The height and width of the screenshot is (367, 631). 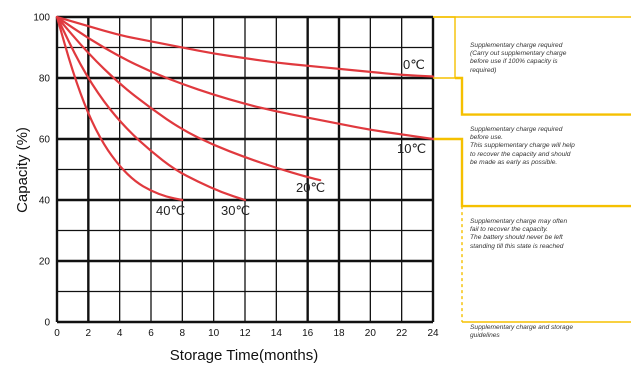 What do you see at coordinates (244, 355) in the screenshot?
I see `x-axis-label: Storage Time(months)` at bounding box center [244, 355].